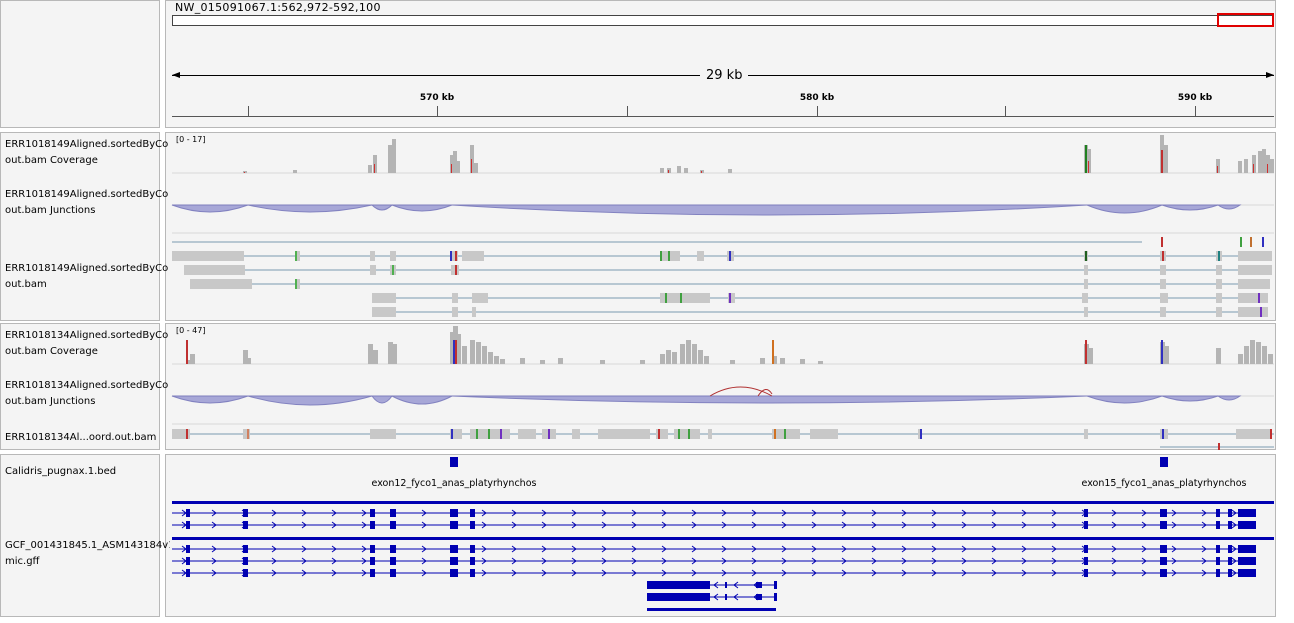 The height and width of the screenshot is (623, 1294). Describe the element at coordinates (61, 471) in the screenshot. I see `track-name-bed: Calidris_pugnax.1.bed` at that location.